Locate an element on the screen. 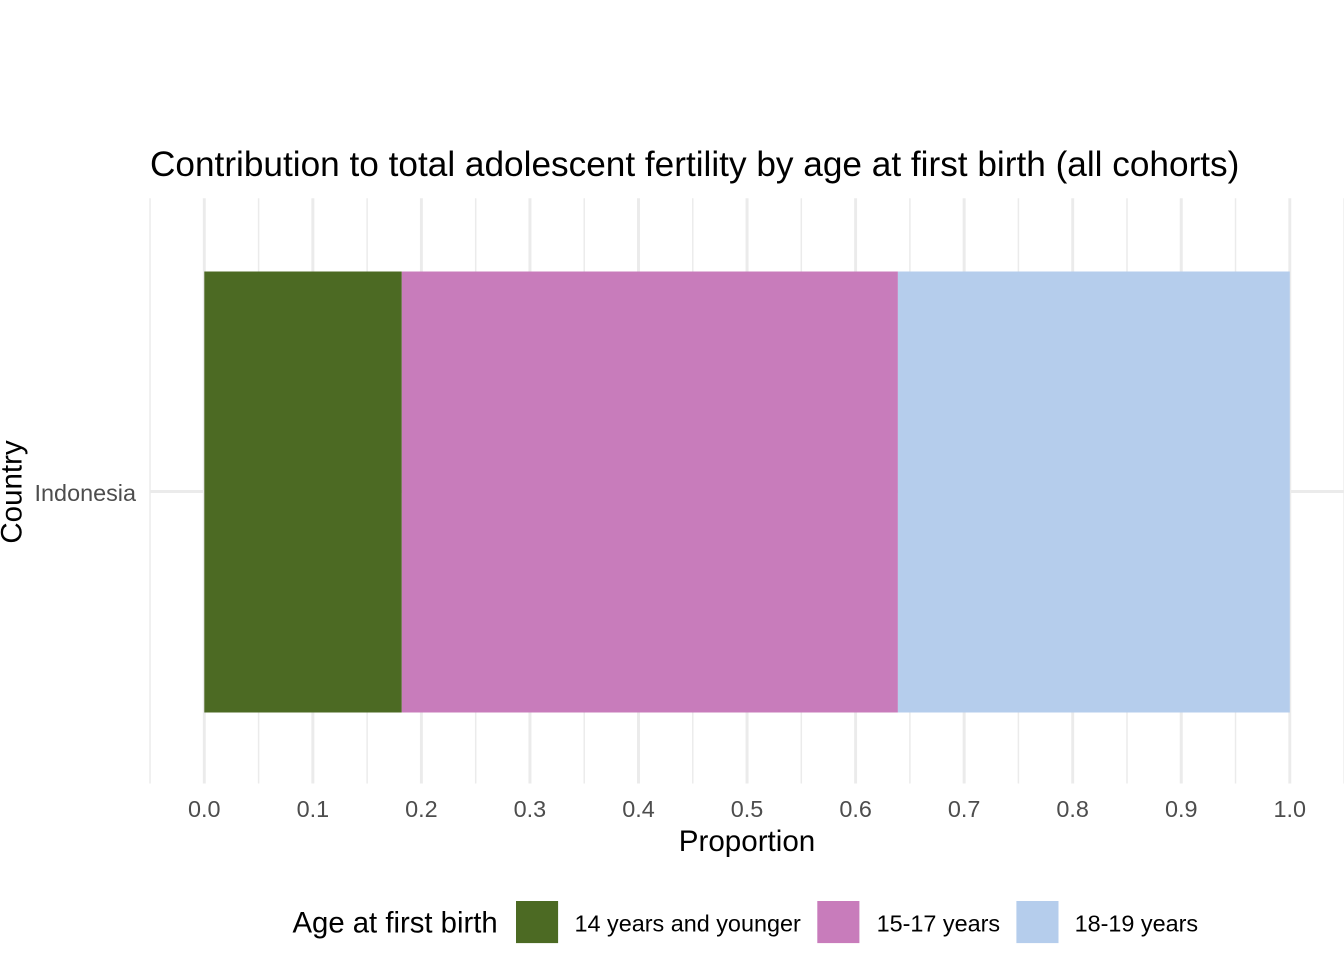 The height and width of the screenshot is (960, 1344). svg-text: Age at first birth is located at coordinates (395, 923).